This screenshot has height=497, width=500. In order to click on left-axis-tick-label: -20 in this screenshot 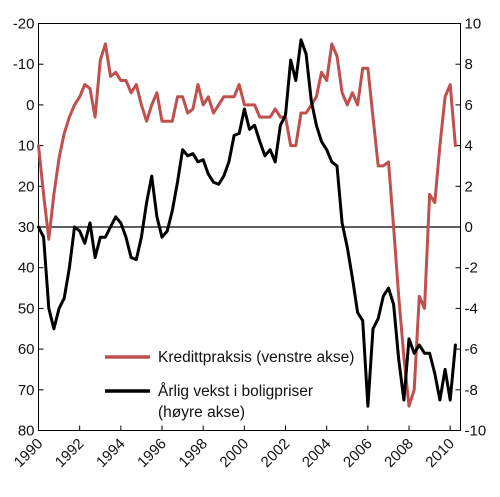, I will do `click(24, 24)`.